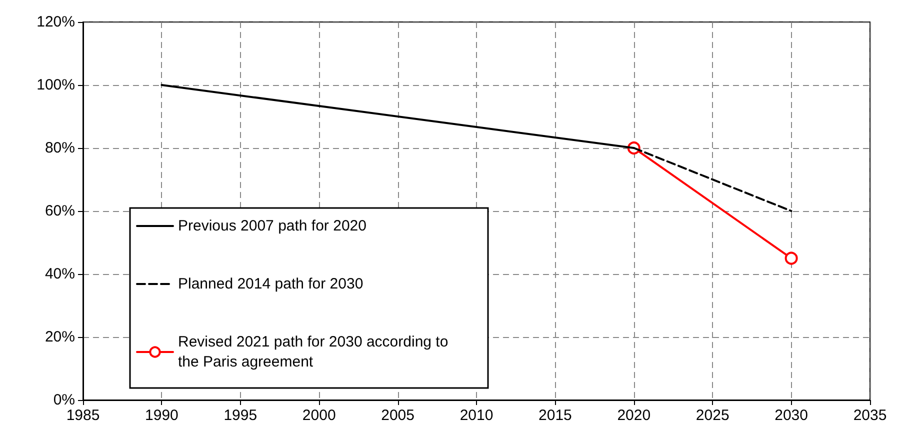 The image size is (905, 441). I want to click on y-tick-label: 60%, so click(59, 211).